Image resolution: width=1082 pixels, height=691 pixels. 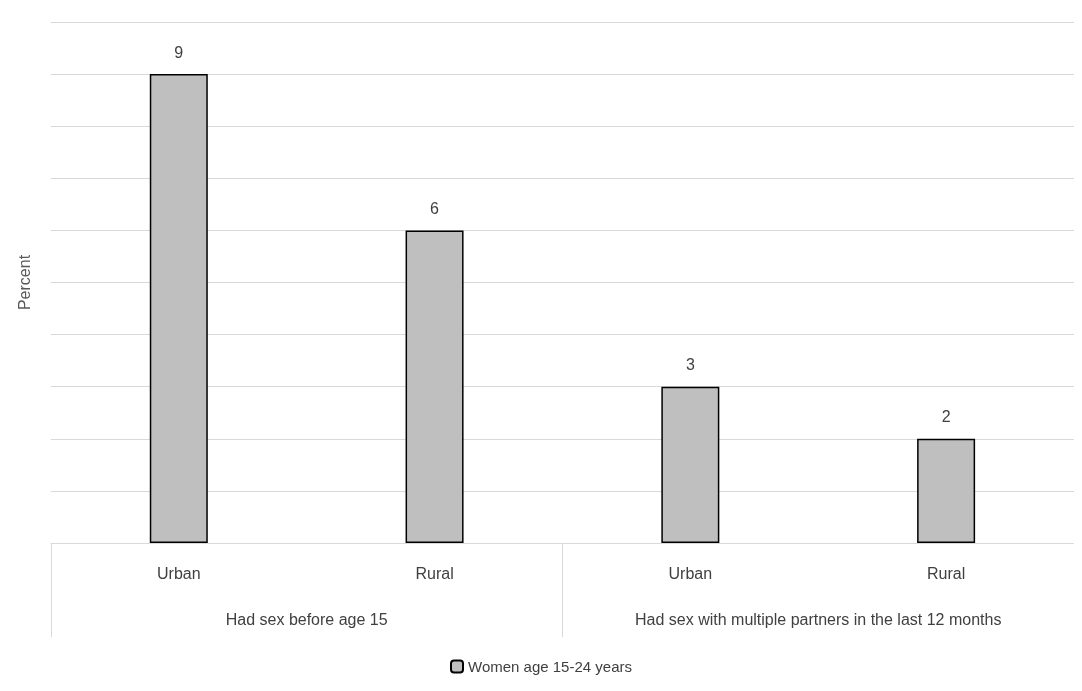 What do you see at coordinates (435, 208) in the screenshot?
I see `data-label: 6` at bounding box center [435, 208].